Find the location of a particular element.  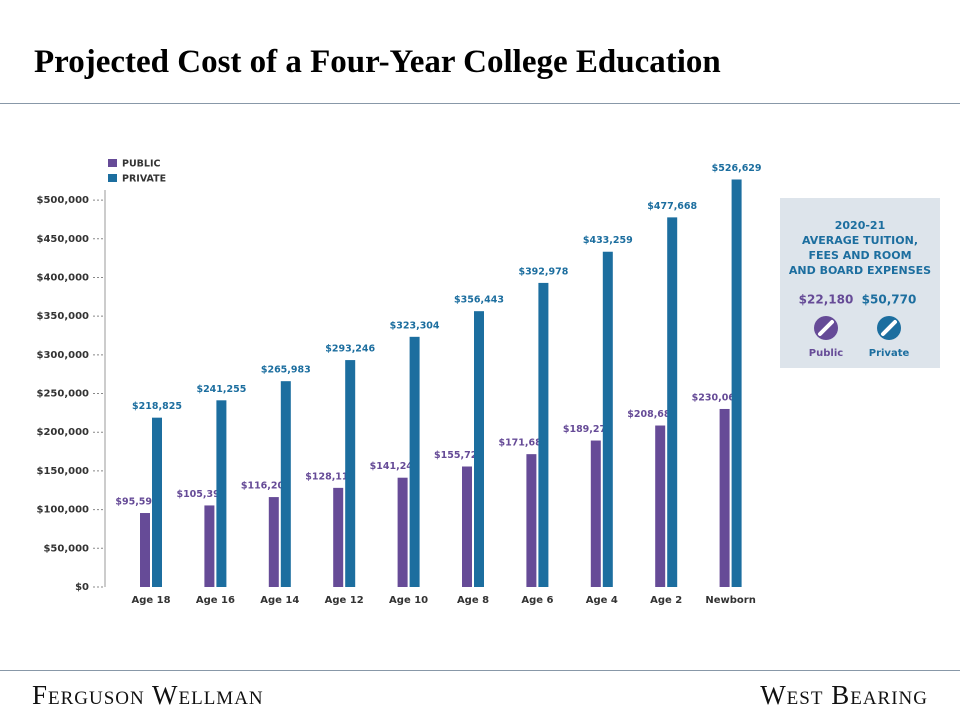

y-tick-label: $350,000 is located at coordinates (62, 316).